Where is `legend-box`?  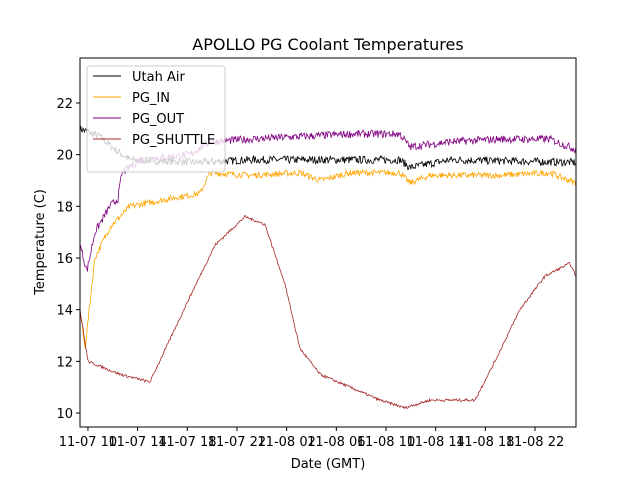 legend-box is located at coordinates (156, 119).